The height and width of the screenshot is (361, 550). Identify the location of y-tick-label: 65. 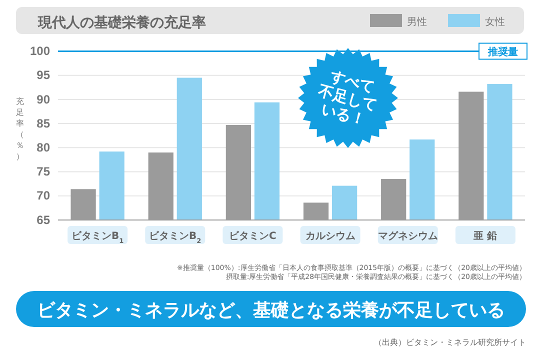
(43, 219).